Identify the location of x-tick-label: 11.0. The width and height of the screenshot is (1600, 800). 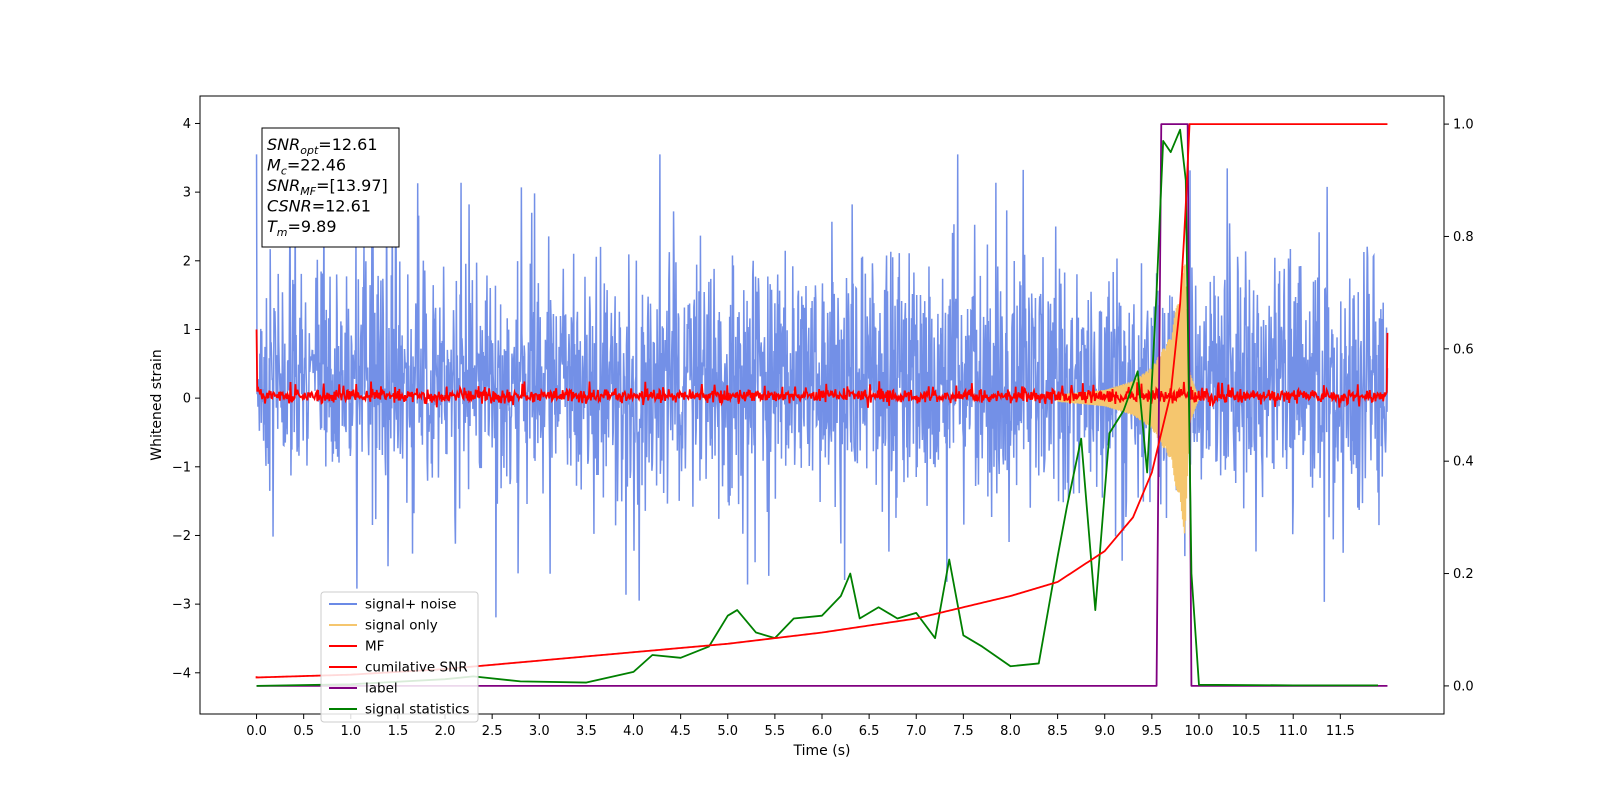
(1293, 731).